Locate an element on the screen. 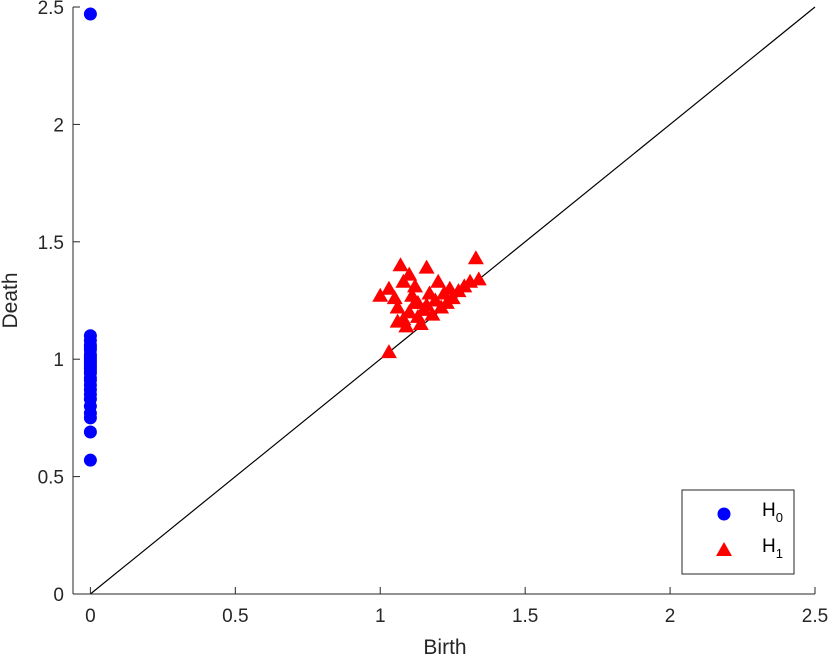 The height and width of the screenshot is (660, 830). legend-h1-sub: 1 is located at coordinates (779, 553).